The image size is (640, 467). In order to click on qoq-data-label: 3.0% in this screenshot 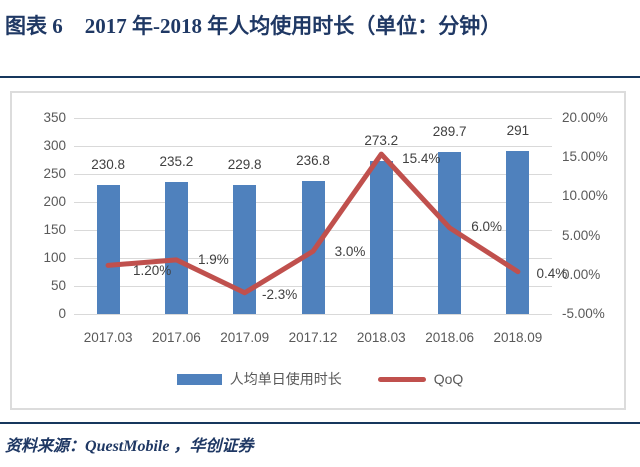, I will do `click(350, 252)`.